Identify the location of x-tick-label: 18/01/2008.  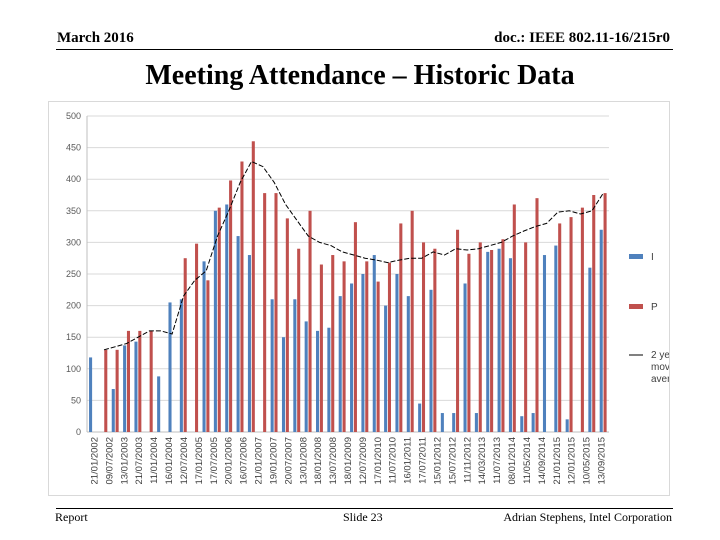
(318, 461).